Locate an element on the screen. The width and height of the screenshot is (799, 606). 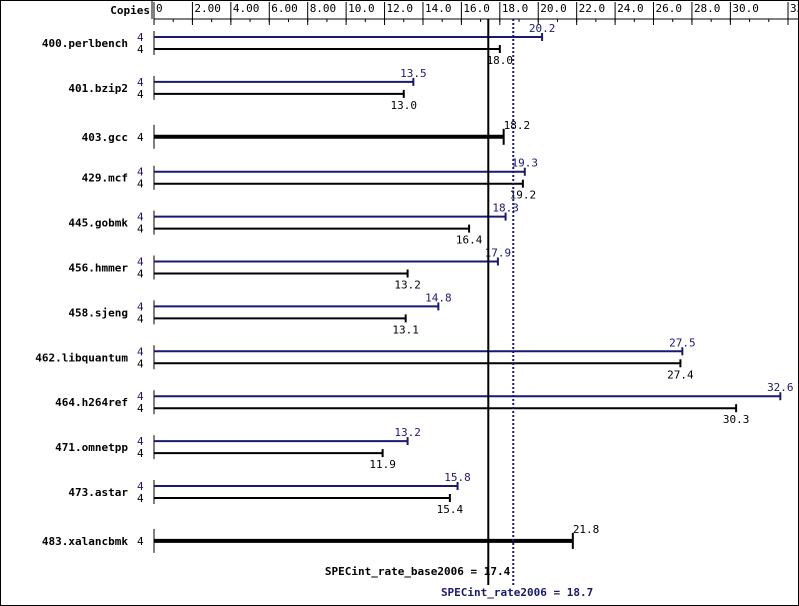
x-tick-label: 8.00 is located at coordinates (323, 8).